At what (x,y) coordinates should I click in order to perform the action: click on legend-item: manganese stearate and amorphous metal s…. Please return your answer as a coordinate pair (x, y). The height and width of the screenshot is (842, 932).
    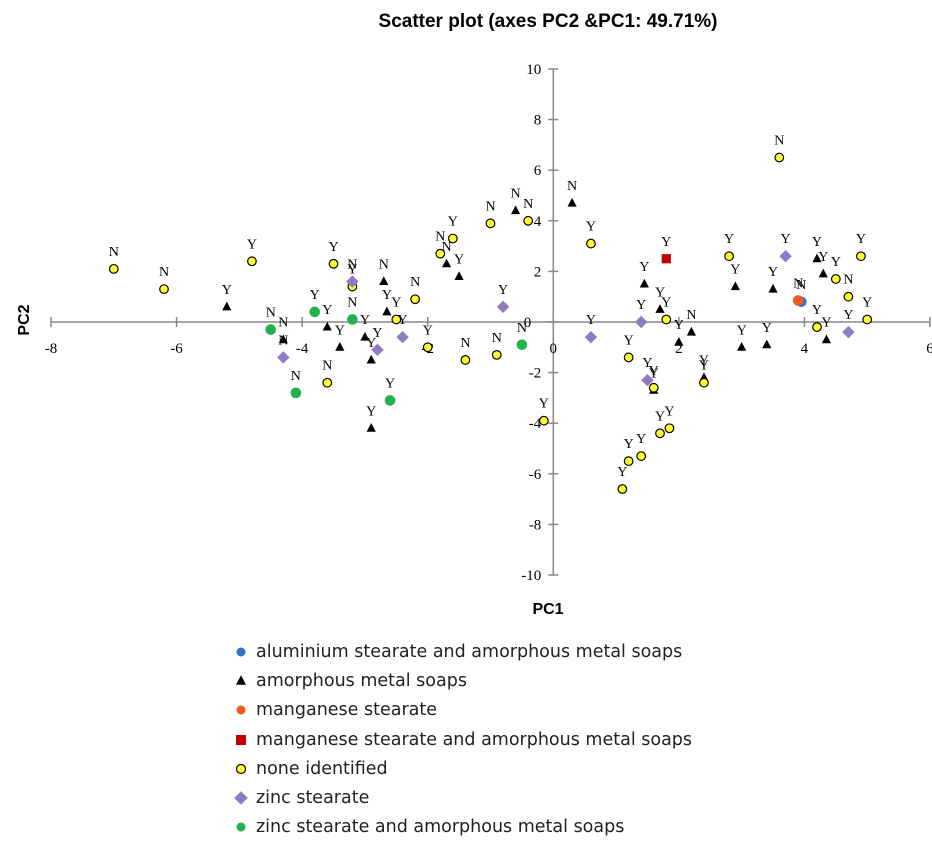
    Looking at the image, I should click on (462, 739).